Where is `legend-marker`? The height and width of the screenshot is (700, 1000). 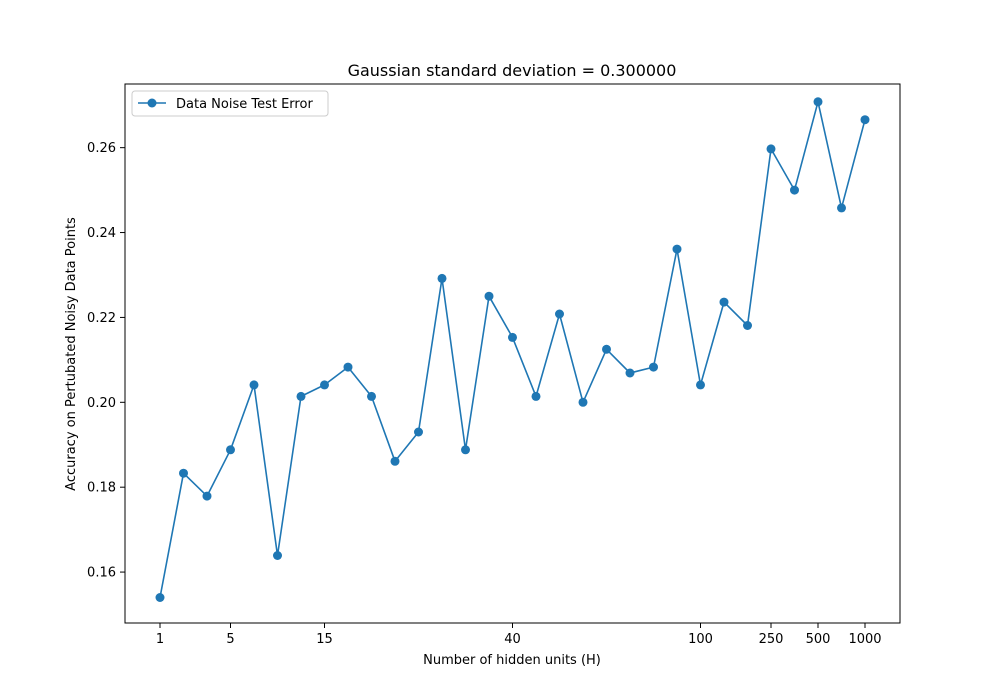
legend-marker is located at coordinates (152, 103).